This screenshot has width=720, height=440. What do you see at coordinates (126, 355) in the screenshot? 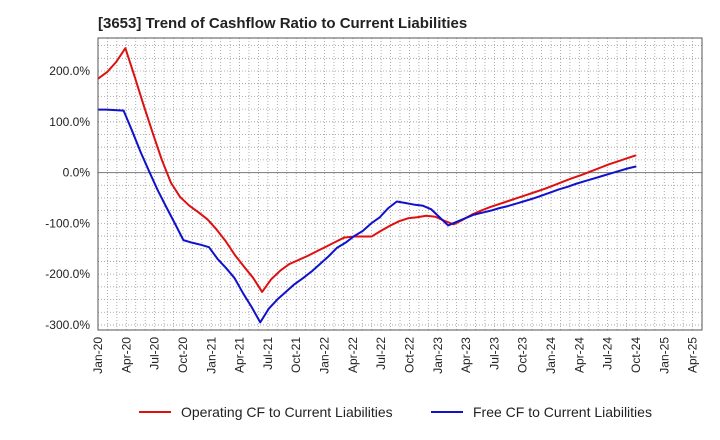
I see `x-tick-label: Apr-20` at bounding box center [126, 355].